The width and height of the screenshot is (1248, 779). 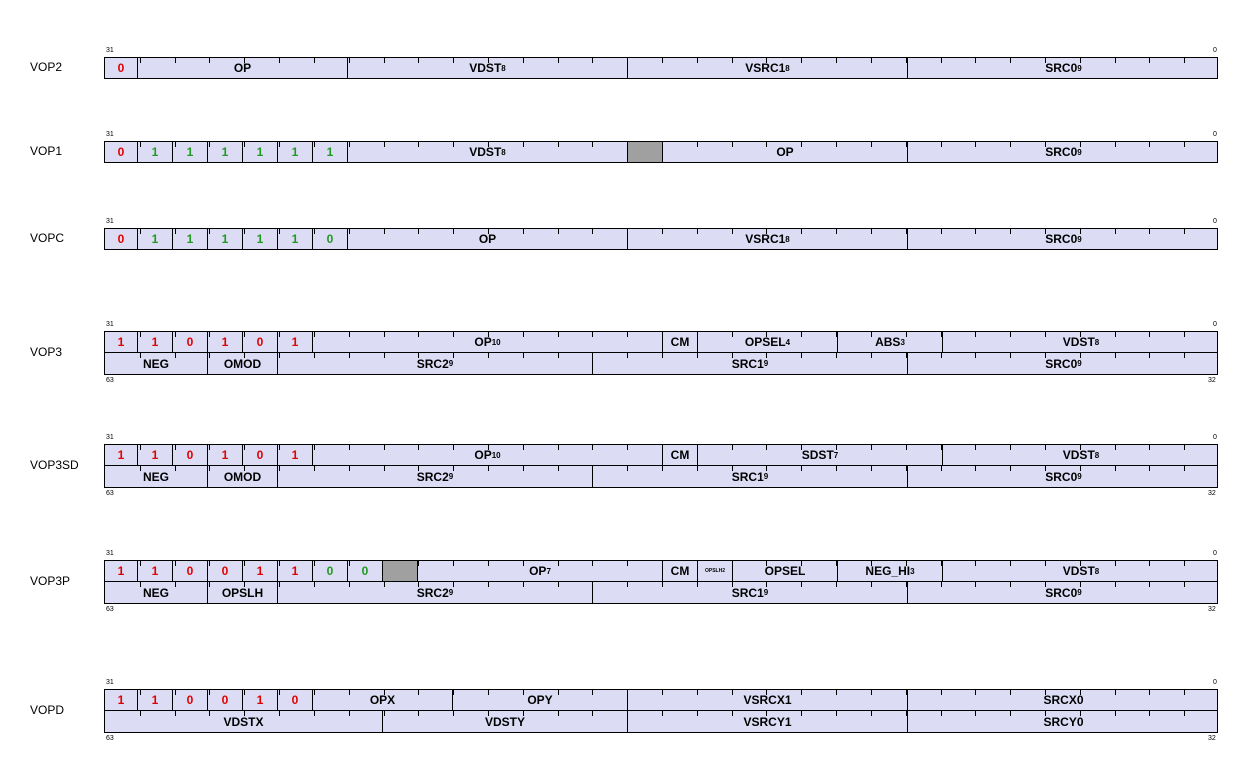 I want to click on encoding-word-row: 0 OP VDST 8 VSRC1 8 SRC0 9, so click(x=661, y=68).